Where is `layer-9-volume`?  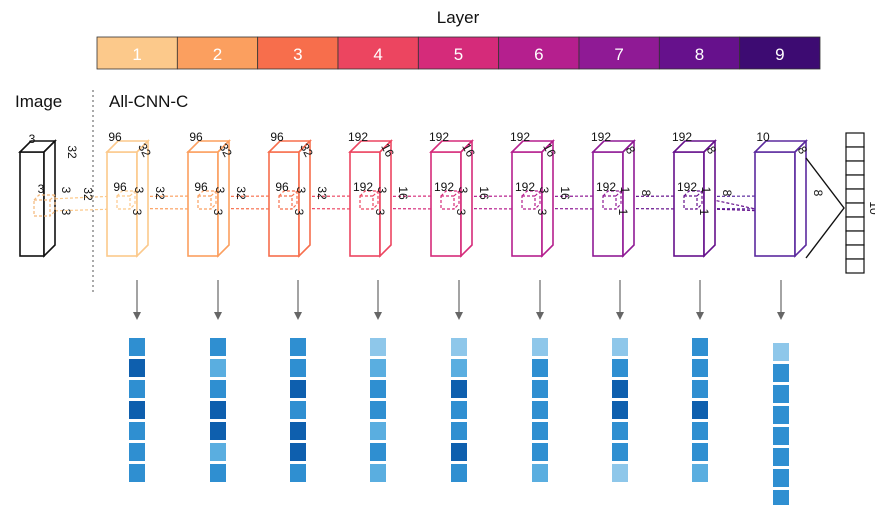
layer-9-volume is located at coordinates (780, 198).